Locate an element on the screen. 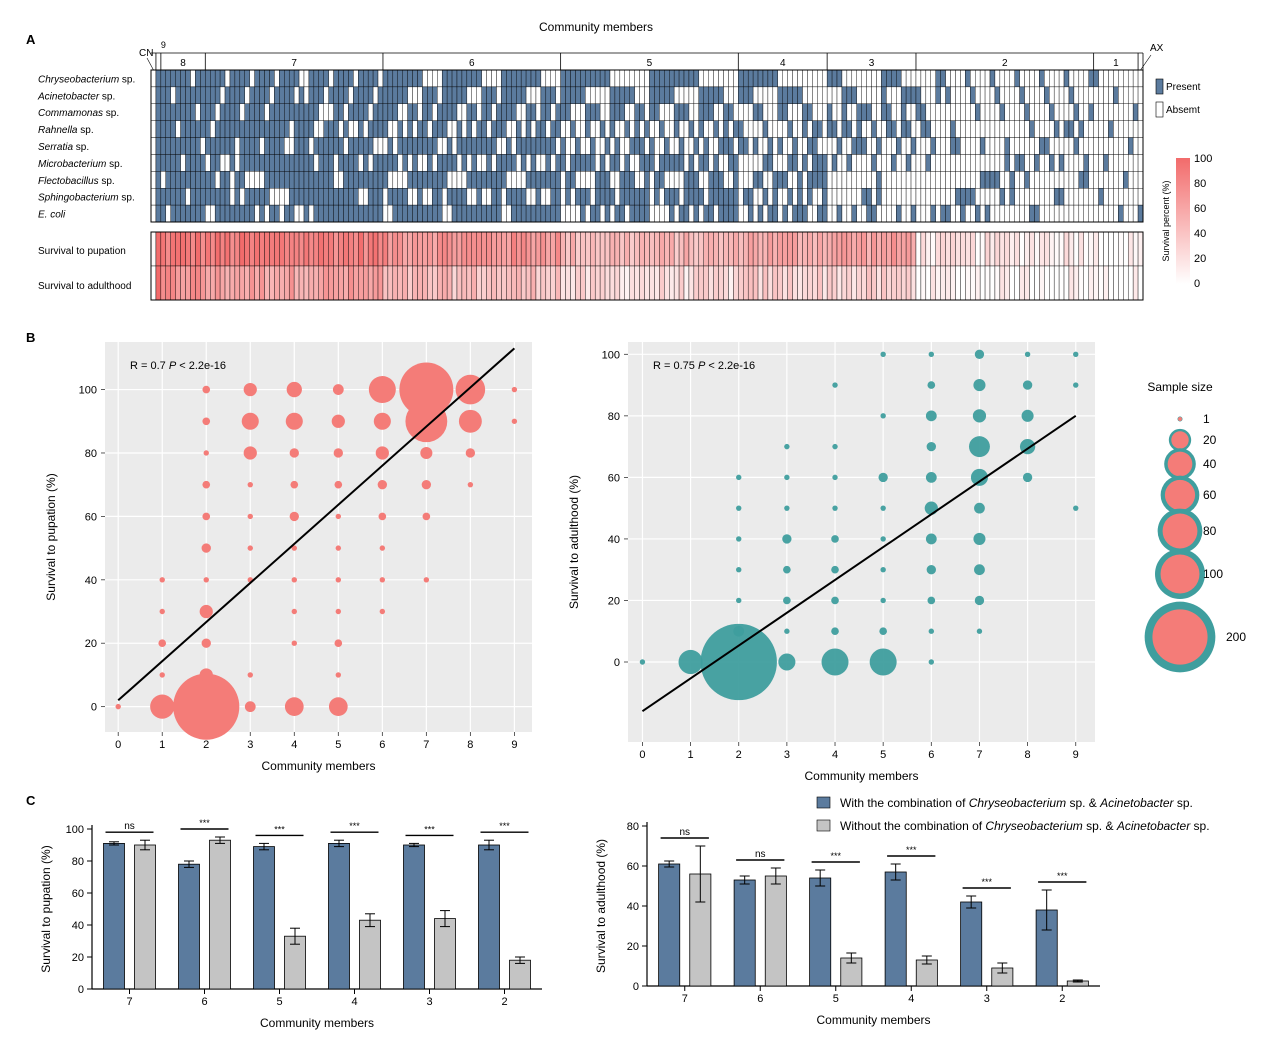 The image size is (1269, 1053). x-tick-label: 0 is located at coordinates (642, 755).